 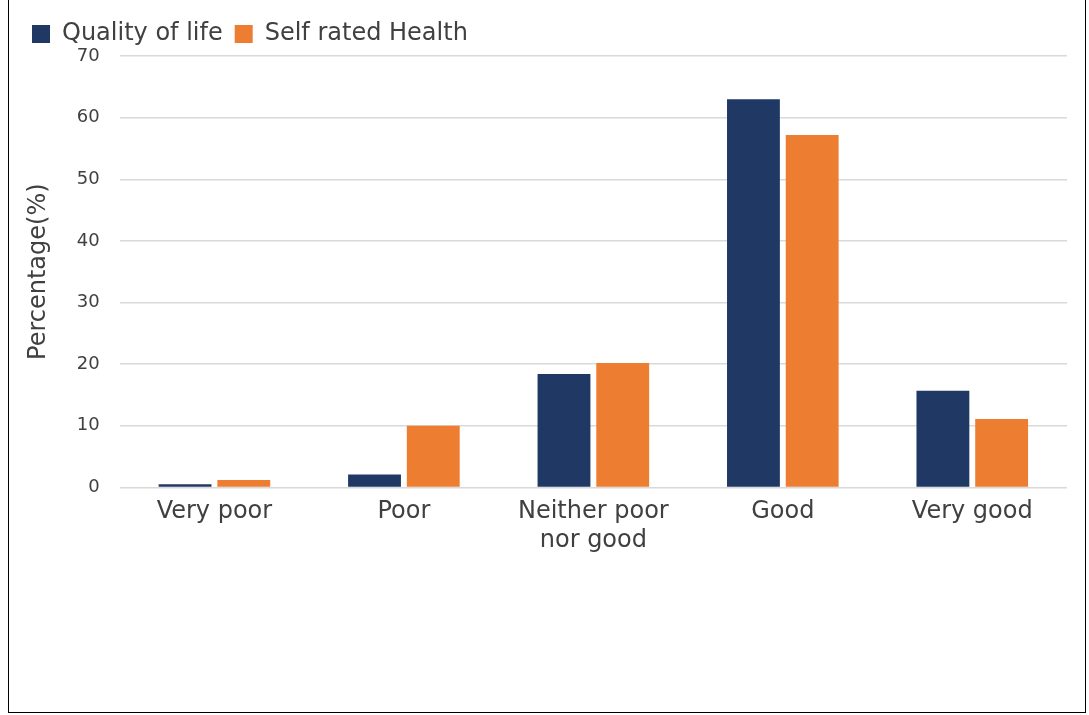 What do you see at coordinates (88, 239) in the screenshot?
I see `y-tick-label: 40` at bounding box center [88, 239].